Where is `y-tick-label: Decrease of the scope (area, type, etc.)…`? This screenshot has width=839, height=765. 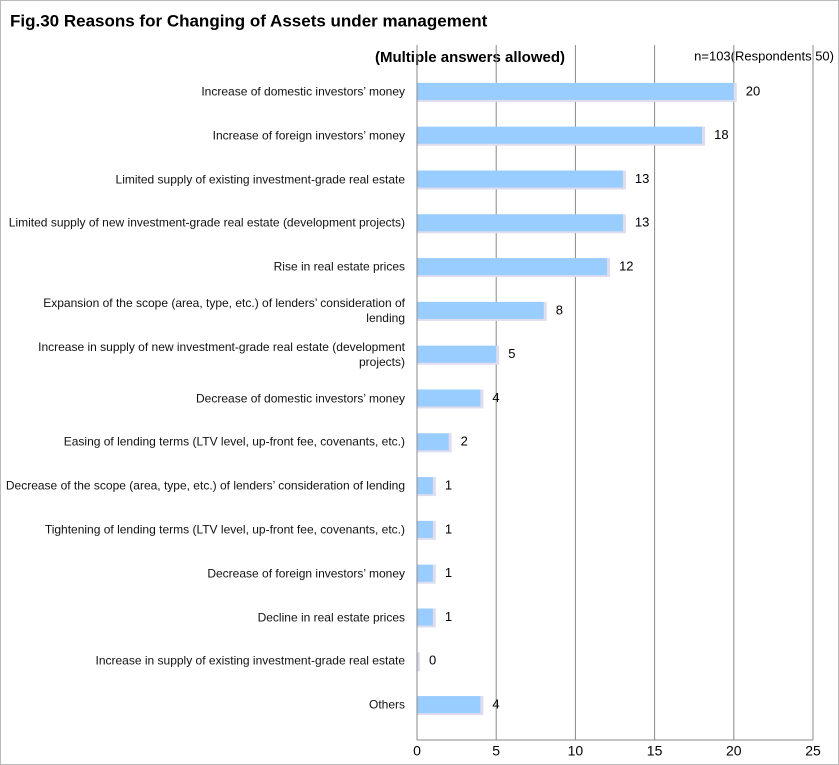
y-tick-label: Decrease of the scope (area, type, etc.)… is located at coordinates (205, 485).